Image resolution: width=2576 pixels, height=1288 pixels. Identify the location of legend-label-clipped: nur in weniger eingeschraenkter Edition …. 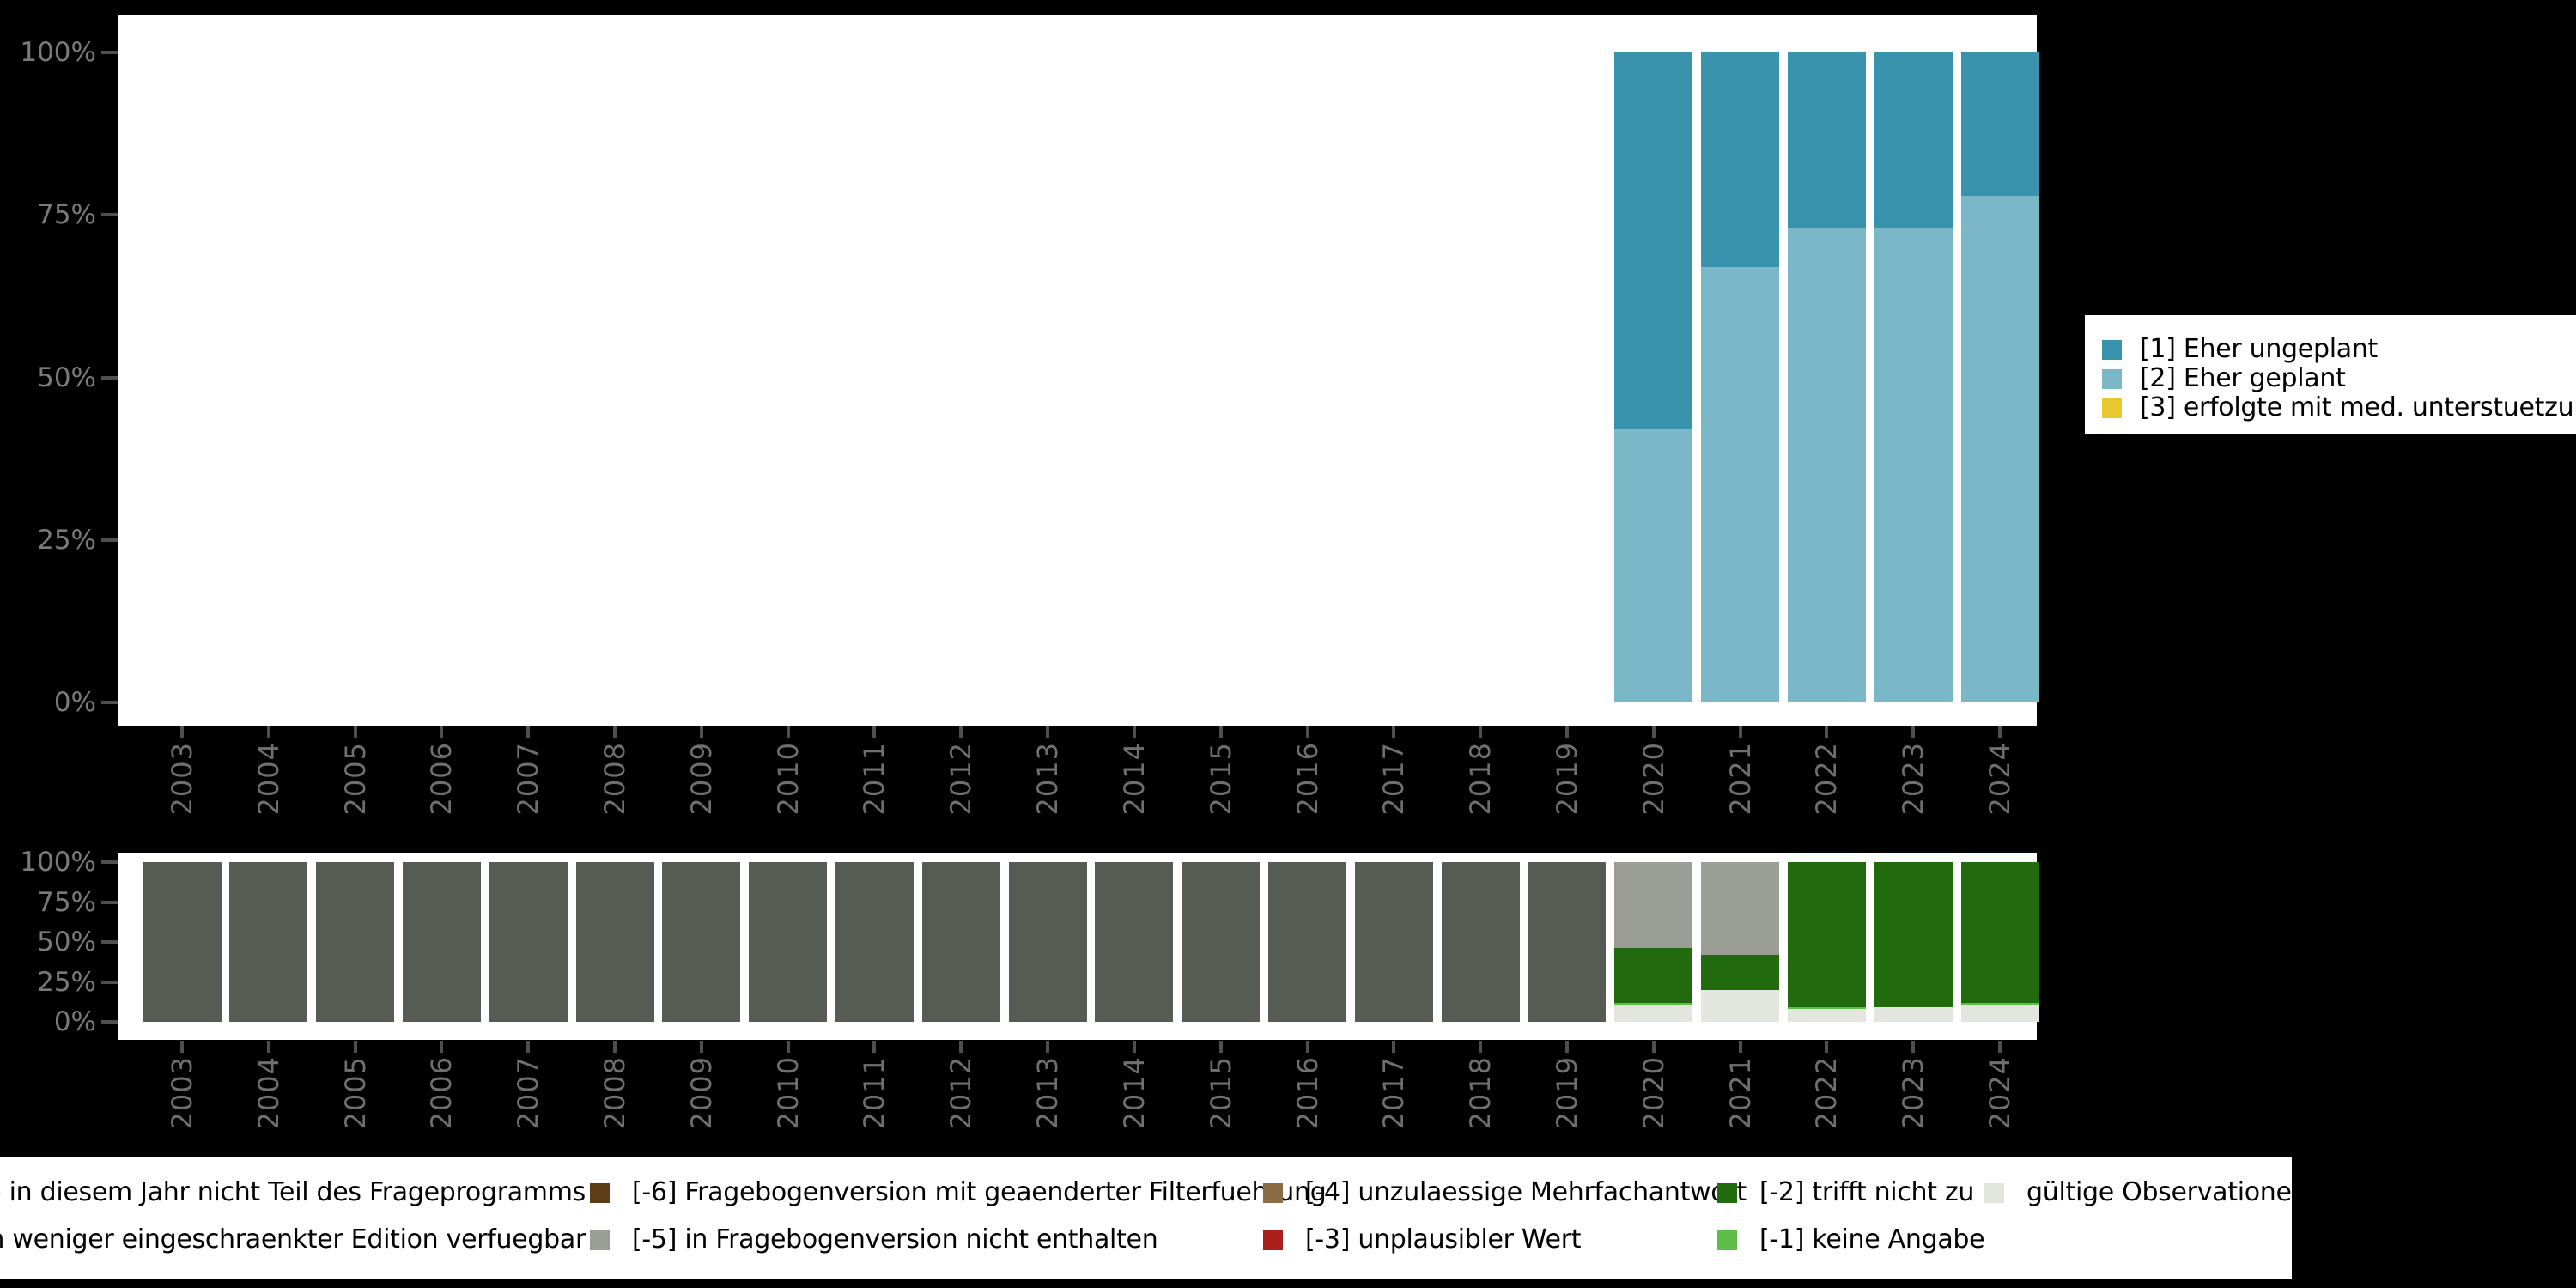
(293, 1239).